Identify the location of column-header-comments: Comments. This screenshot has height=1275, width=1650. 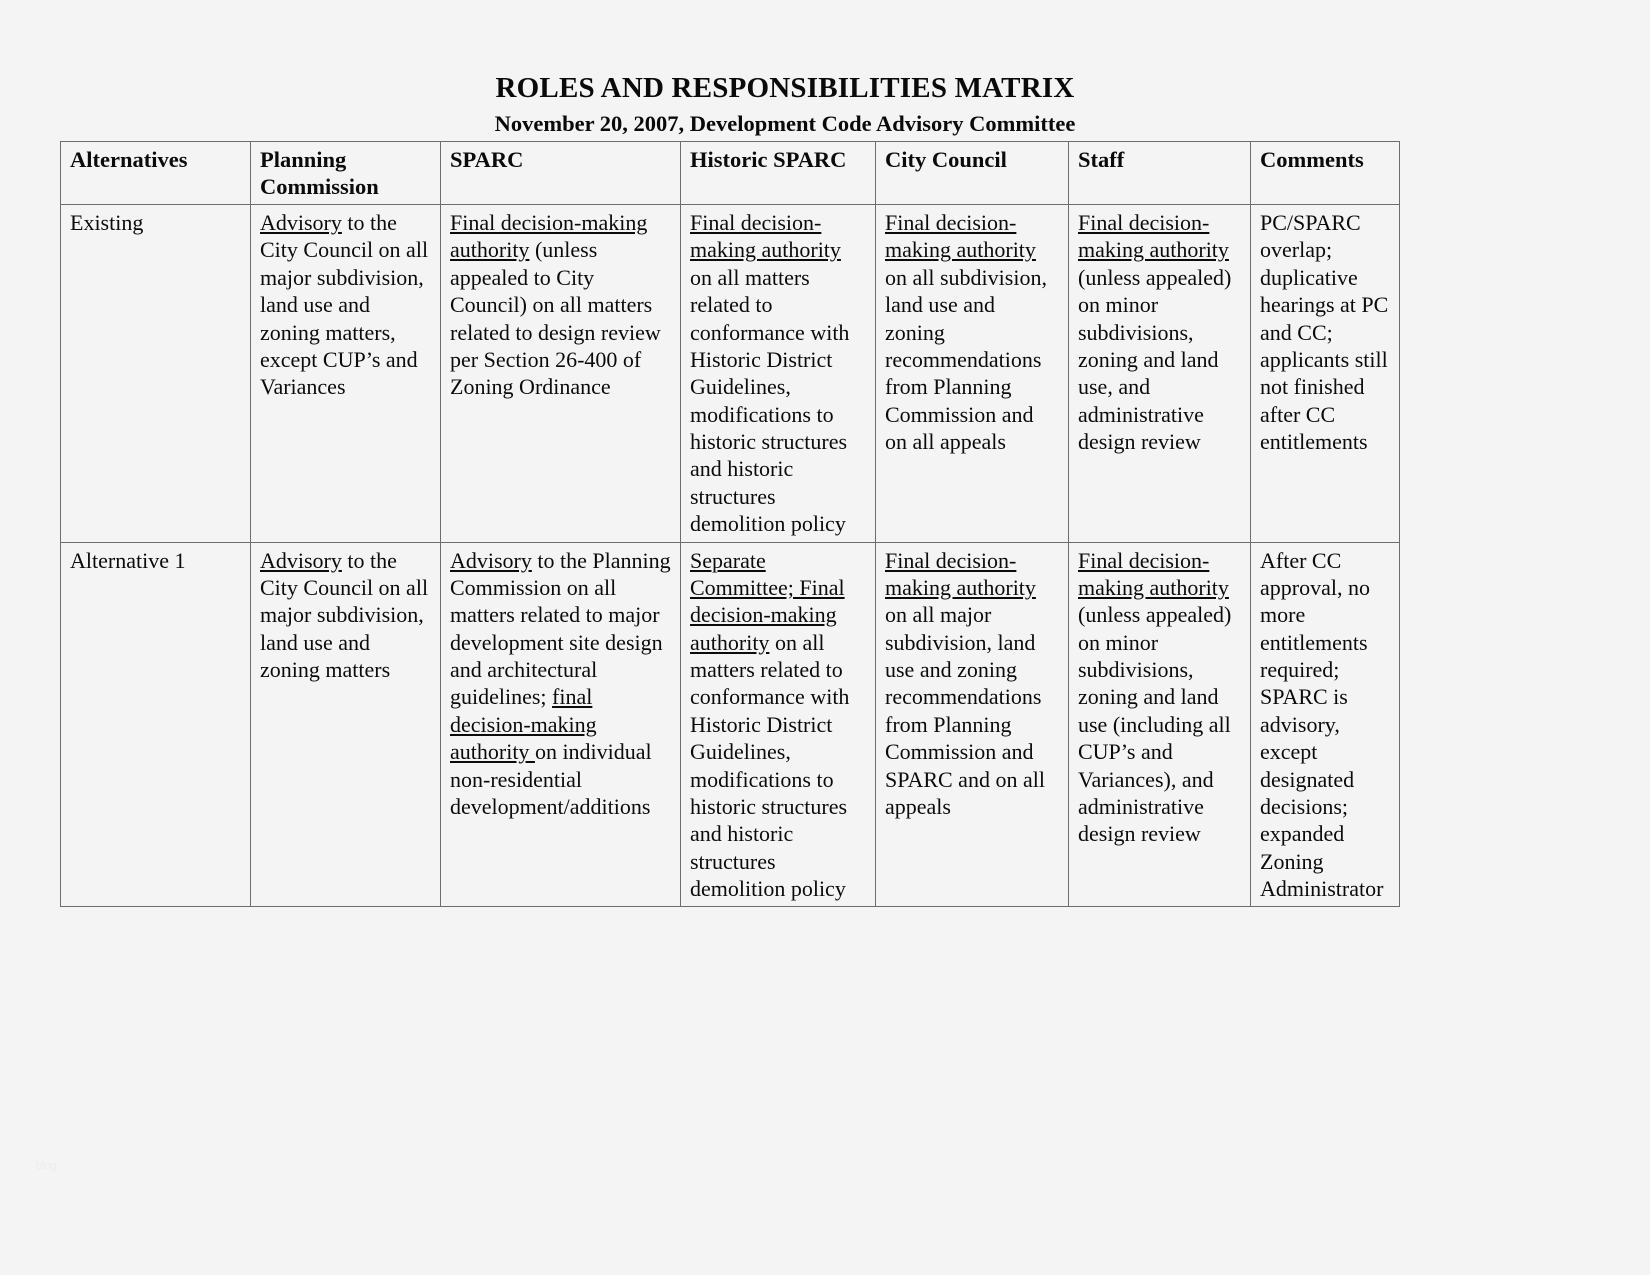
(1325, 173).